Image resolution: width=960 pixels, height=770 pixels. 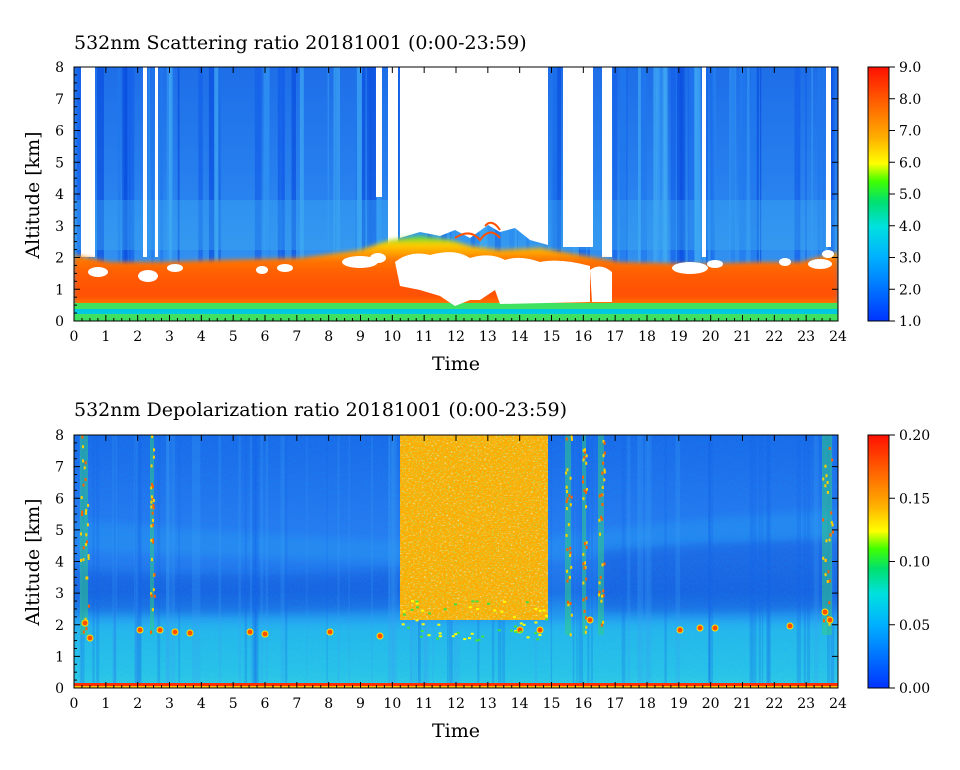 What do you see at coordinates (59, 626) in the screenshot?
I see `bottom-y-tick-label: 2` at bounding box center [59, 626].